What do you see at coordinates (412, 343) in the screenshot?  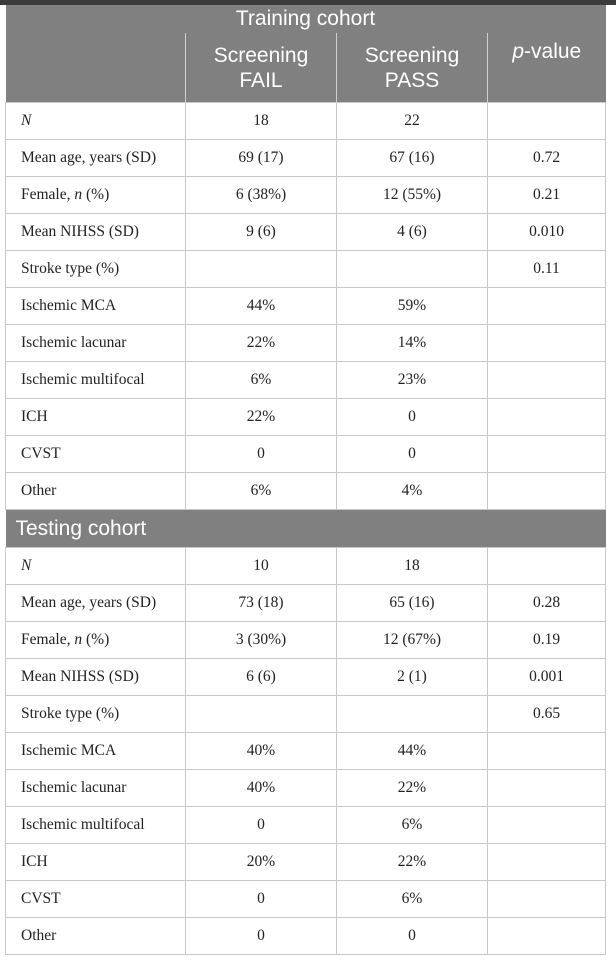 I see `screening-pass-cell: 14%` at bounding box center [412, 343].